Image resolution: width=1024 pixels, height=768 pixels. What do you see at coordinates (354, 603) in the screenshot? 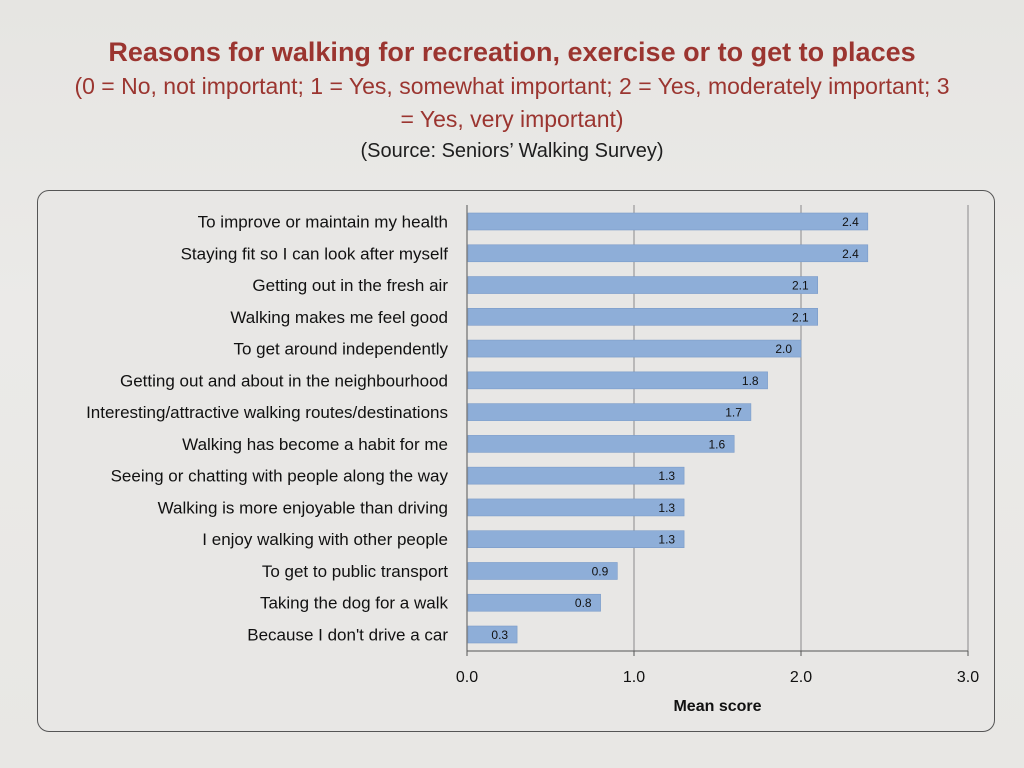
I see `category-label: Taking the dog for a walk` at bounding box center [354, 603].